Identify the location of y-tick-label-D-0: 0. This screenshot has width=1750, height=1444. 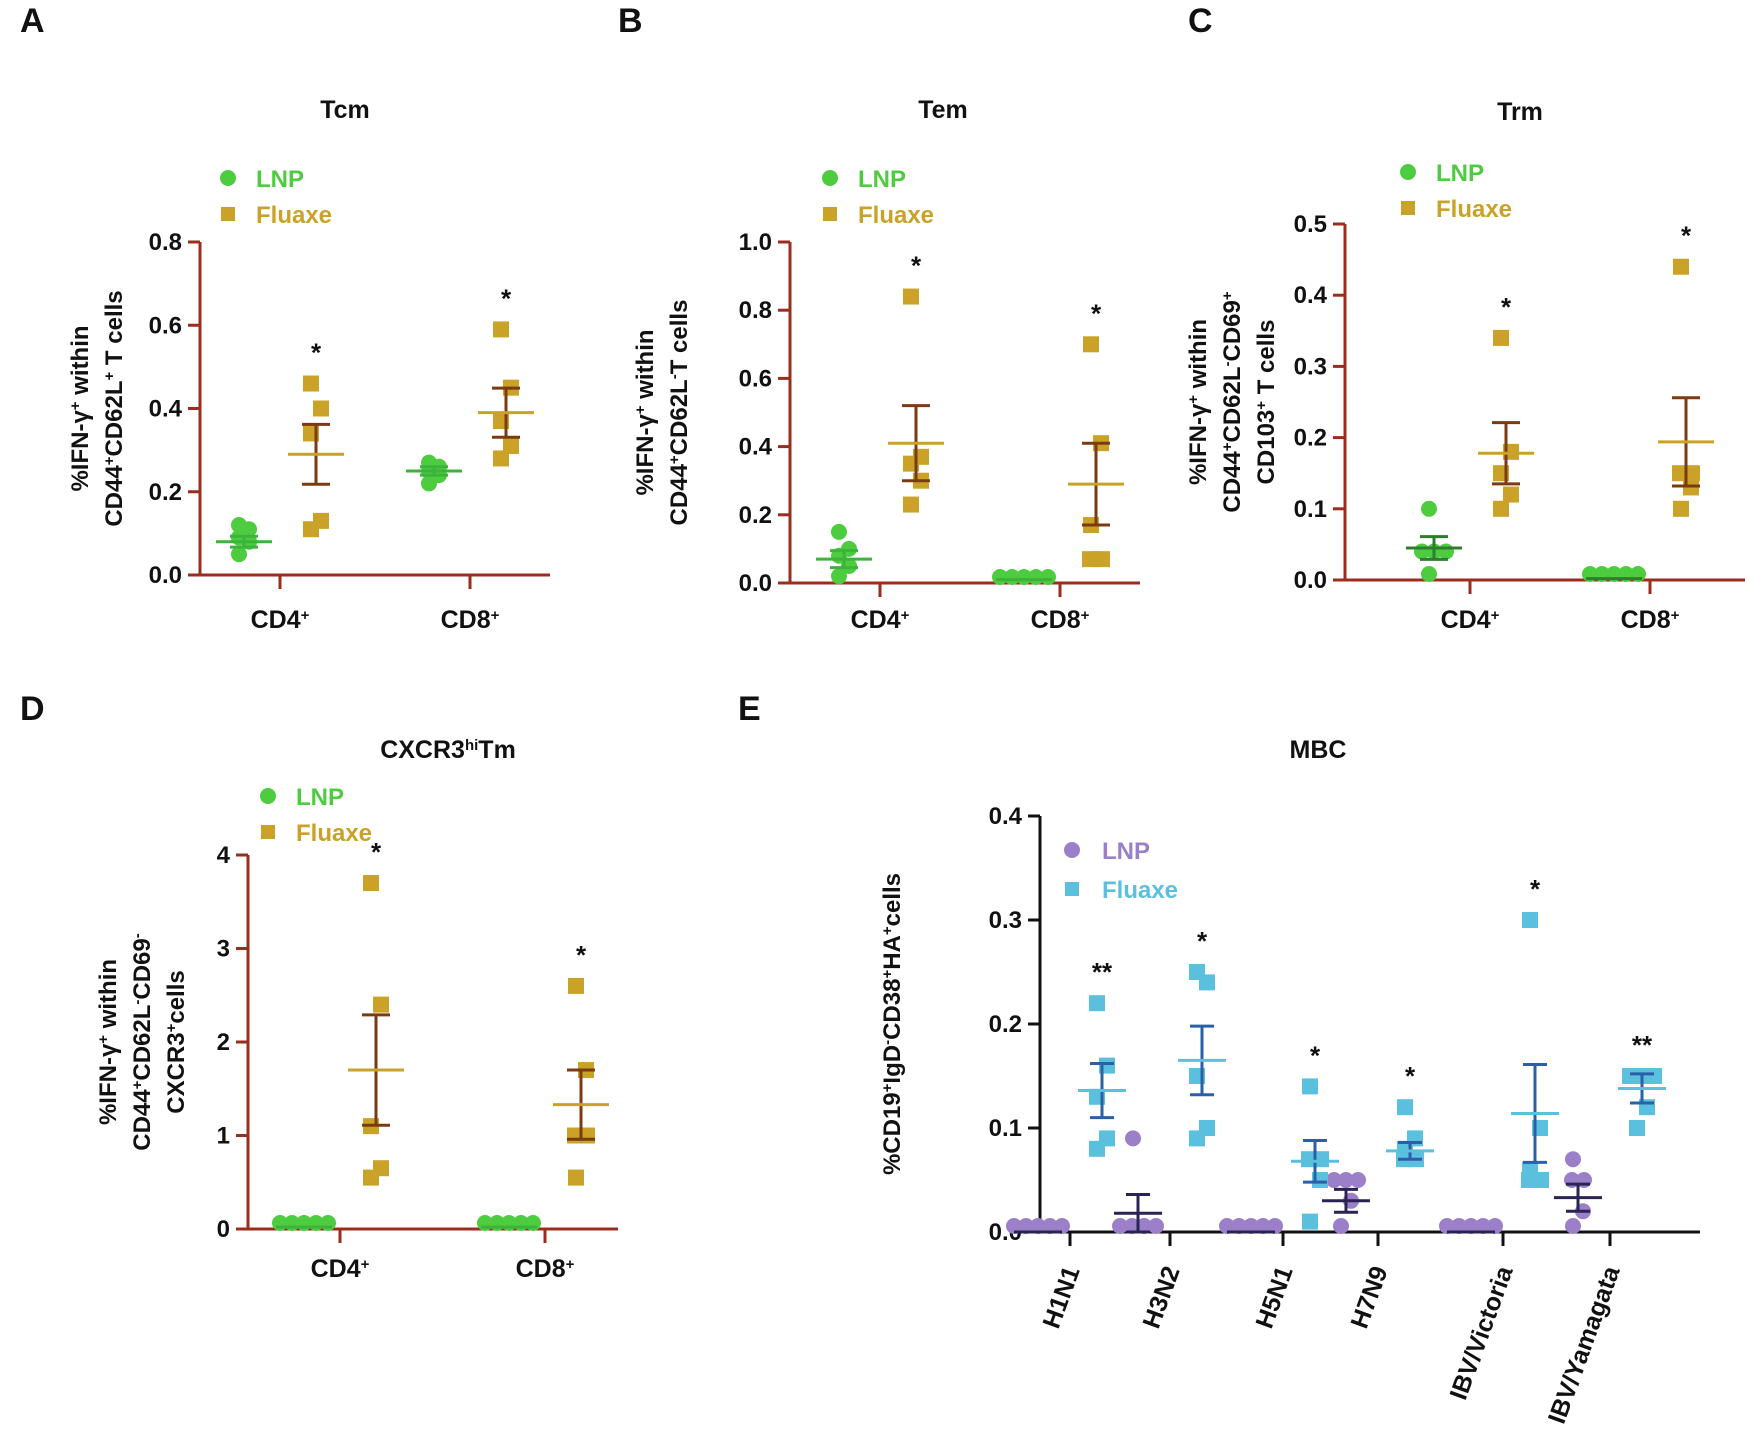
(223, 1229).